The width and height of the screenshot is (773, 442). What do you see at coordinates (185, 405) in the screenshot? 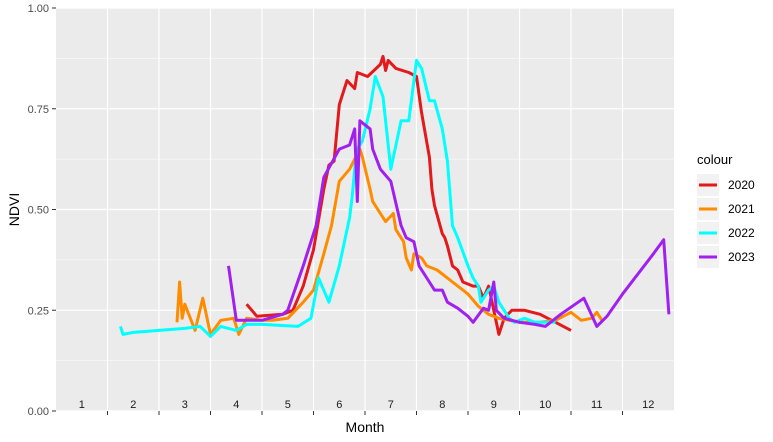
I see `x-tick-label: 3` at bounding box center [185, 405].